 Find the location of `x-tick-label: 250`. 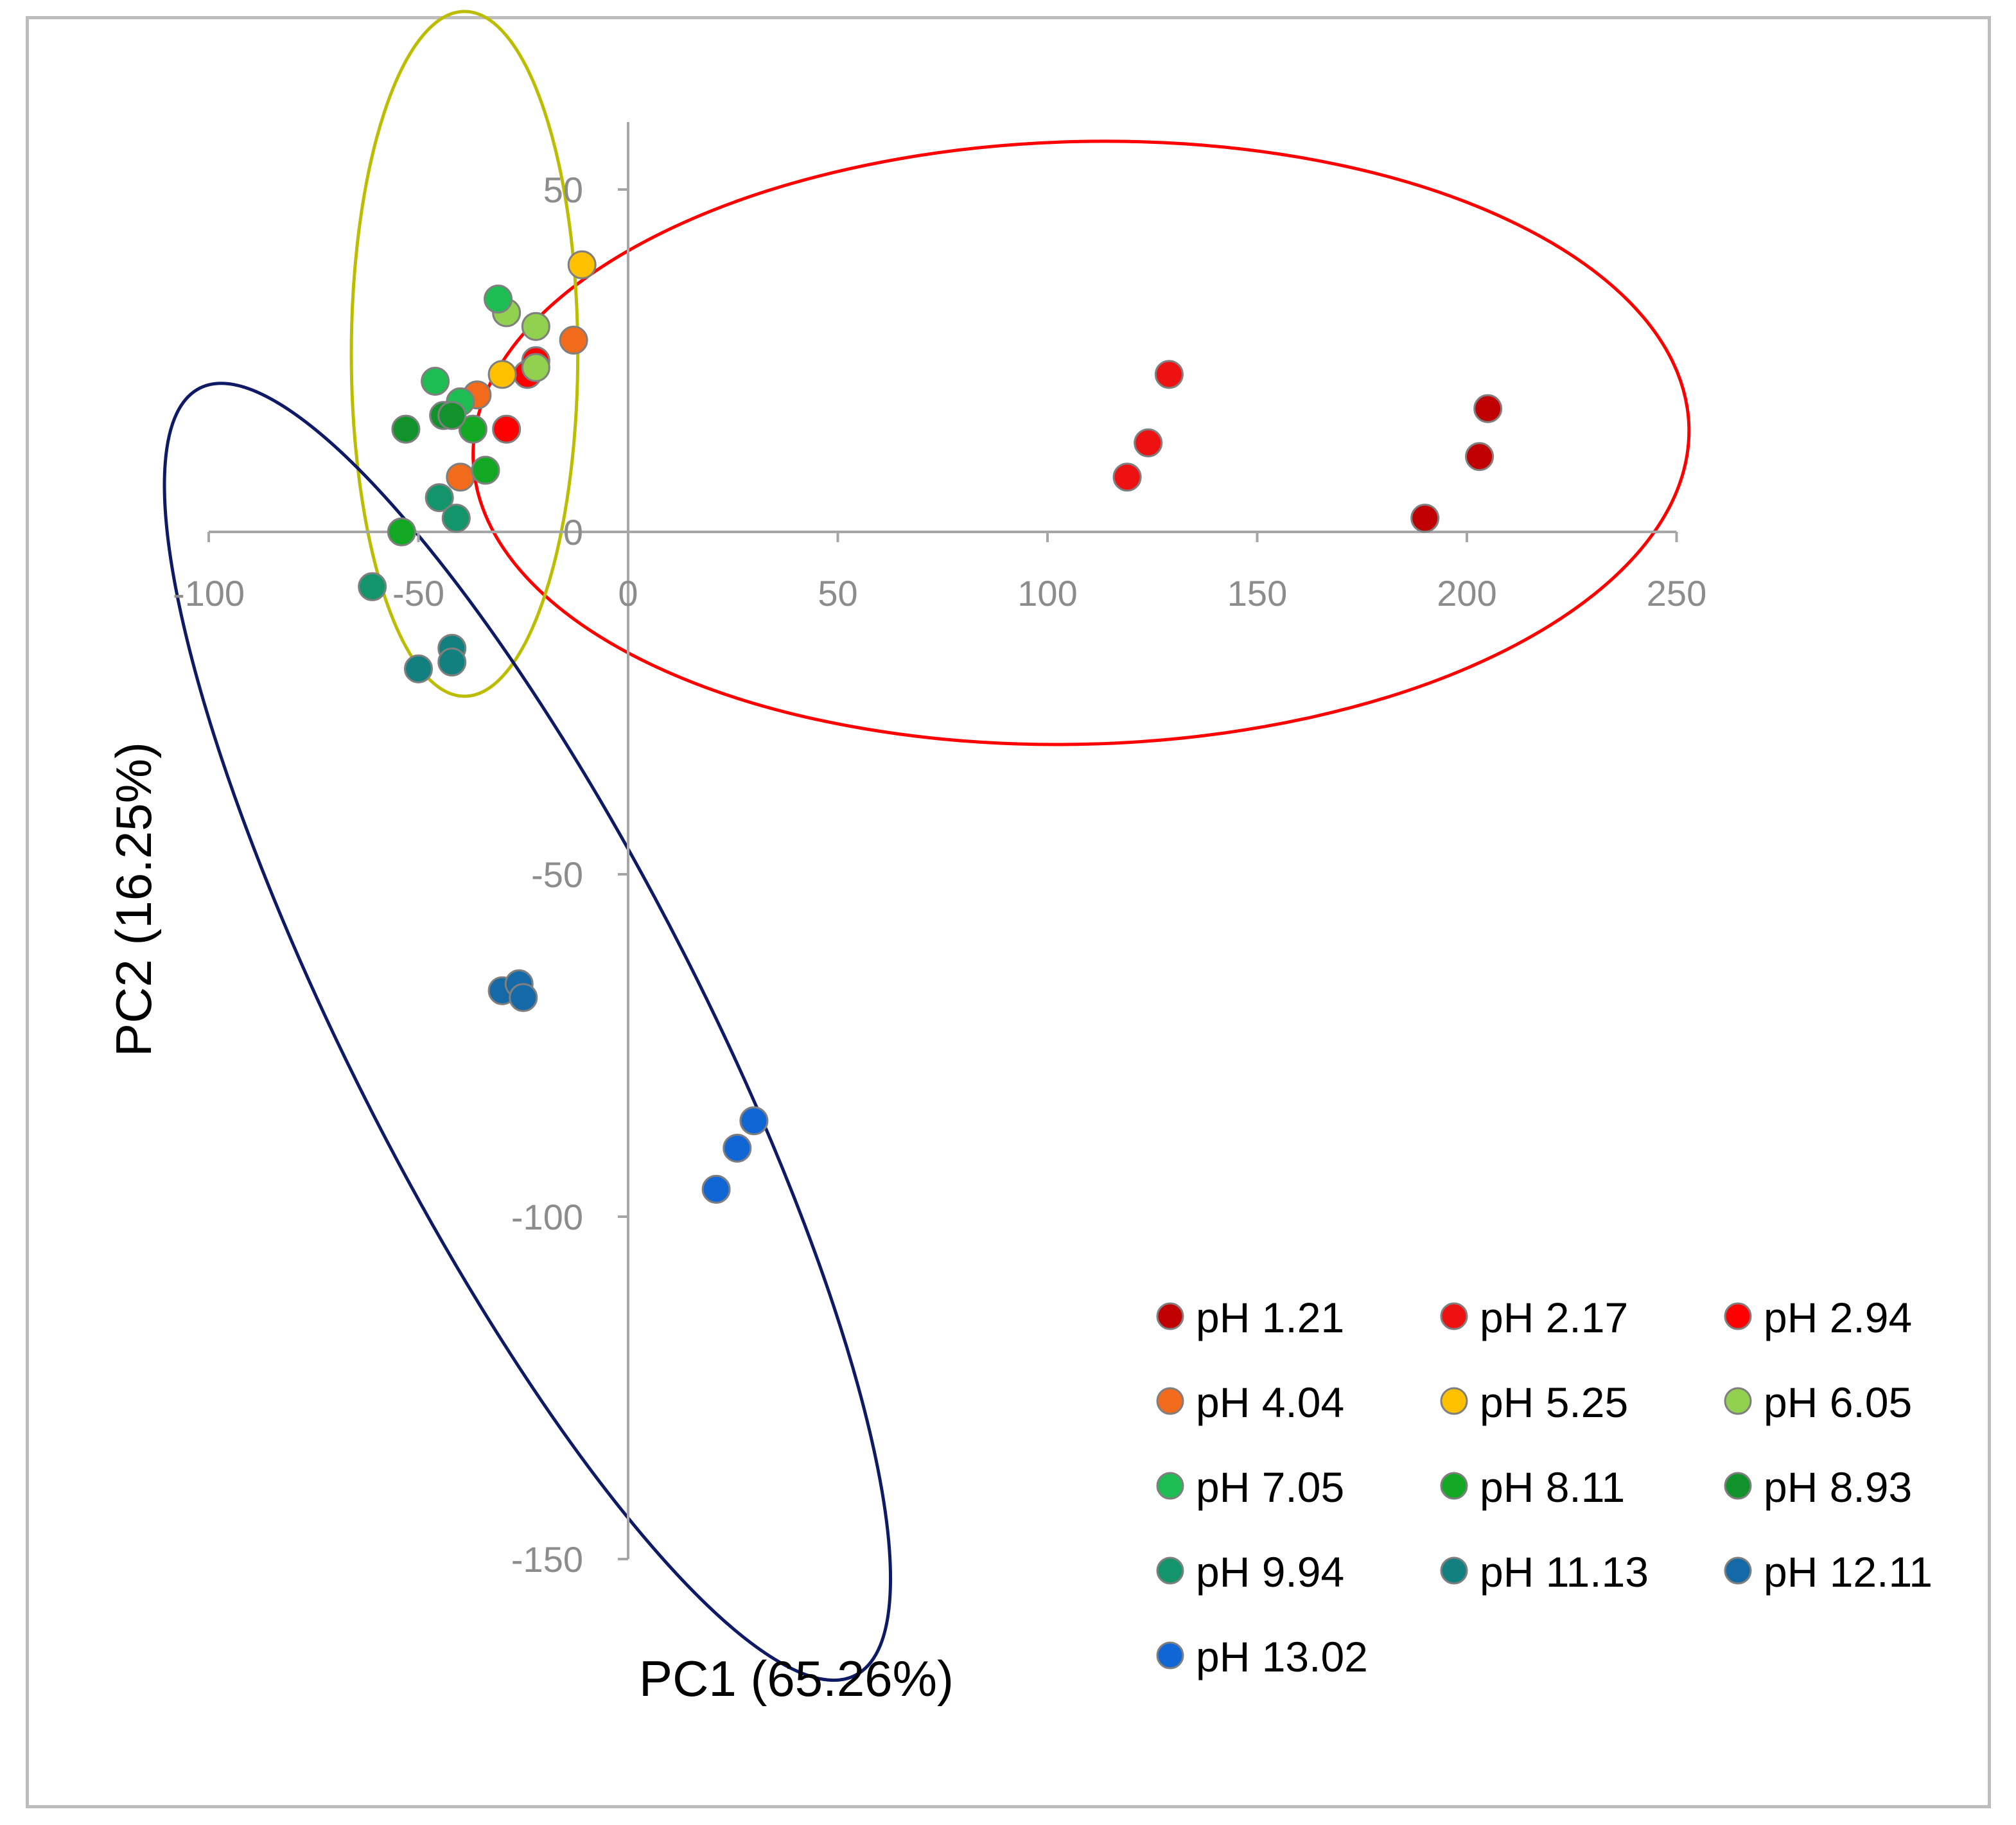

x-tick-label: 250 is located at coordinates (1676, 593).